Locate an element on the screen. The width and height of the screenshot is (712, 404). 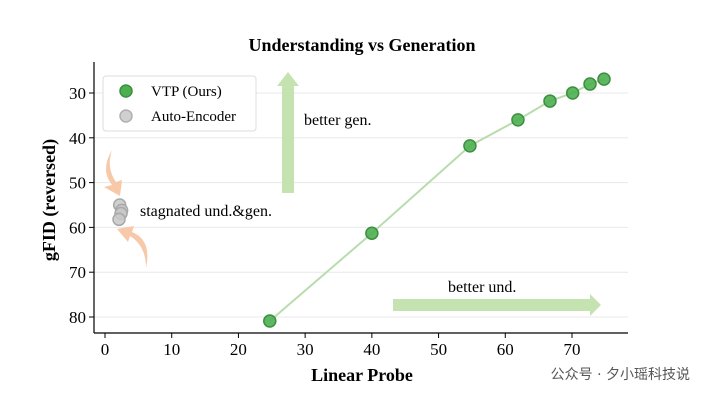
ae-point is located at coordinates (119, 219).